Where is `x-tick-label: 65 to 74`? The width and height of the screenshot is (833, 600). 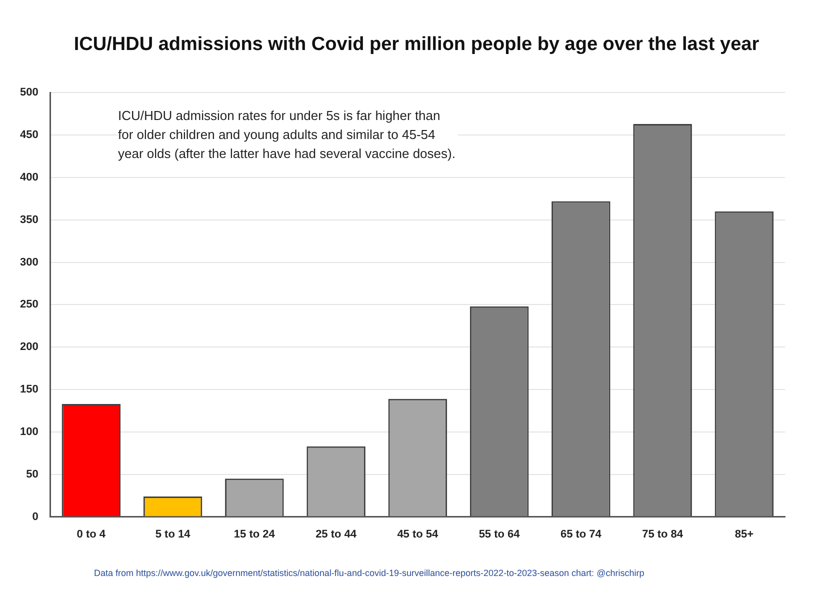
x-tick-label: 65 to 74 is located at coordinates (581, 534).